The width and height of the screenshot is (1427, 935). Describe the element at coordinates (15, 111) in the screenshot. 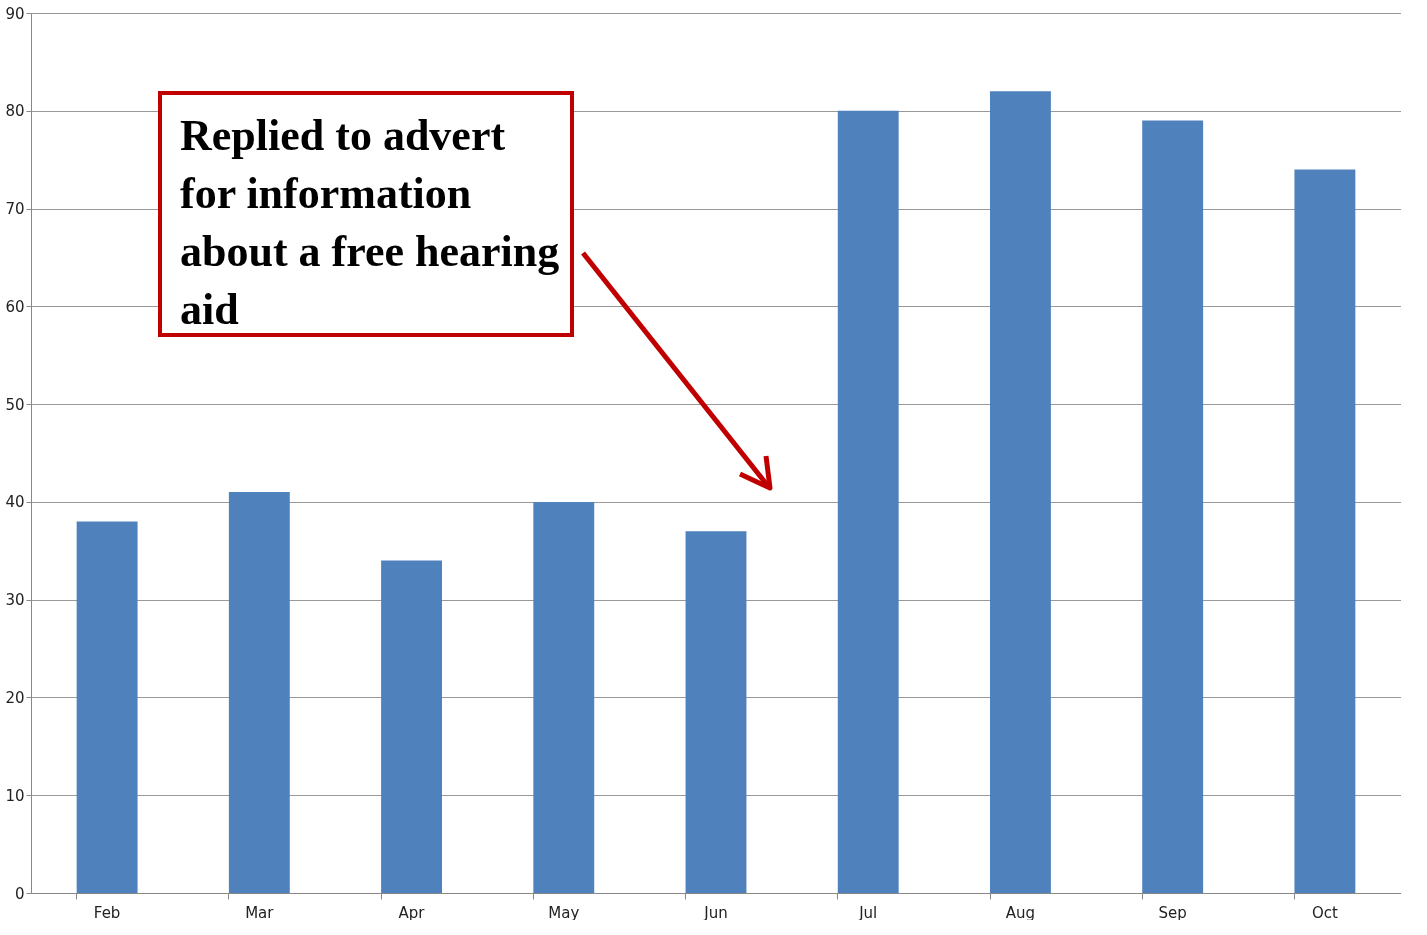

I see `y-tick-label: 80` at that location.